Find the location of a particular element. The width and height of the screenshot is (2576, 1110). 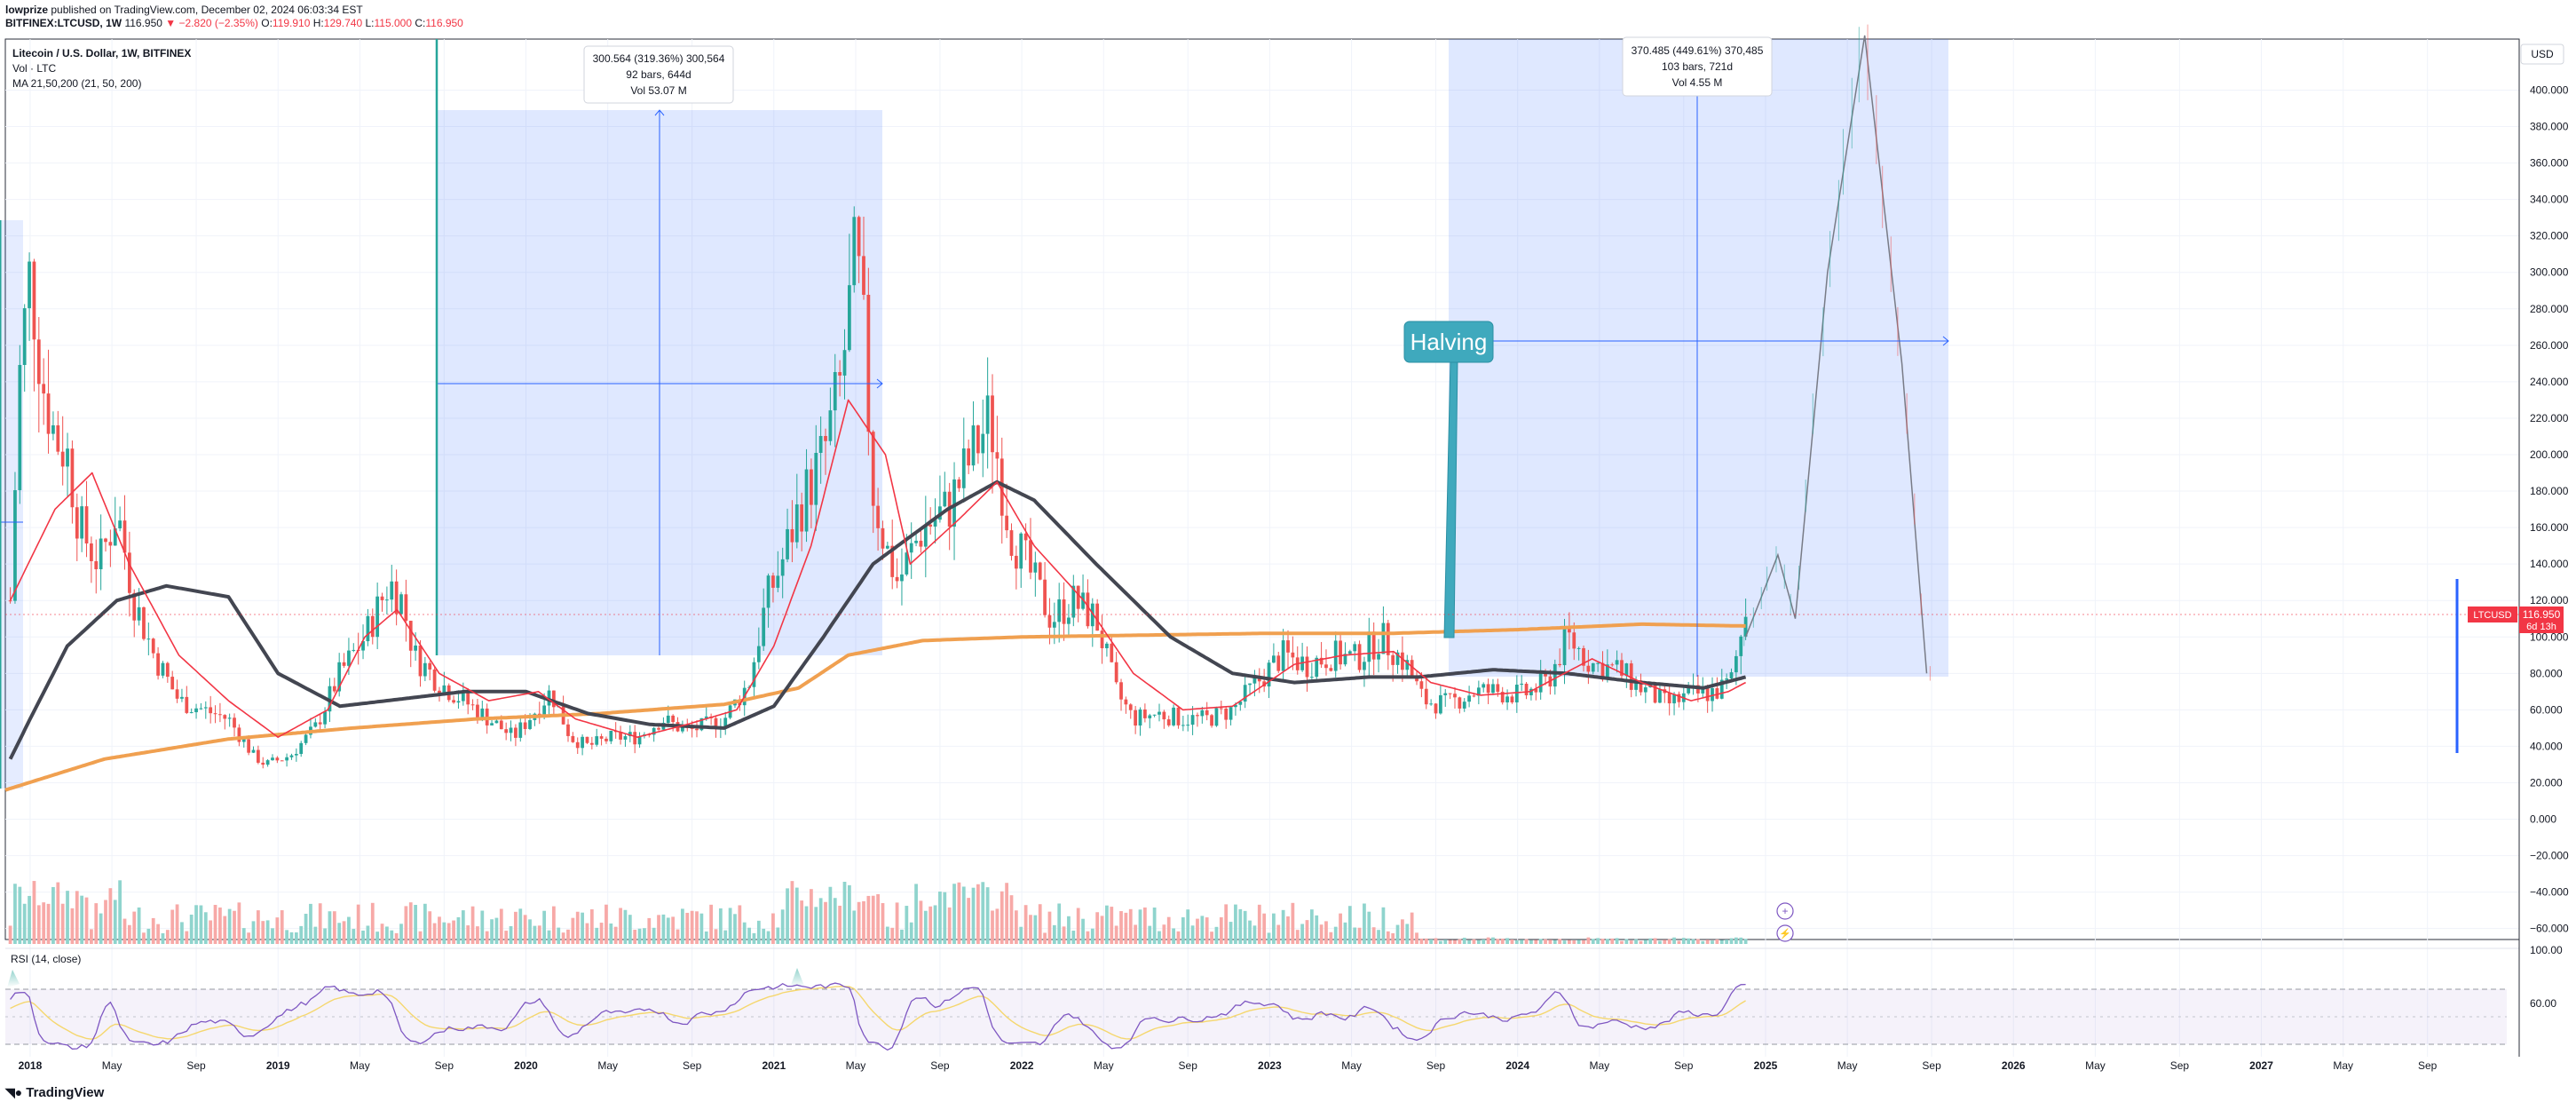

publisher-name: lowprize is located at coordinates (27, 10).